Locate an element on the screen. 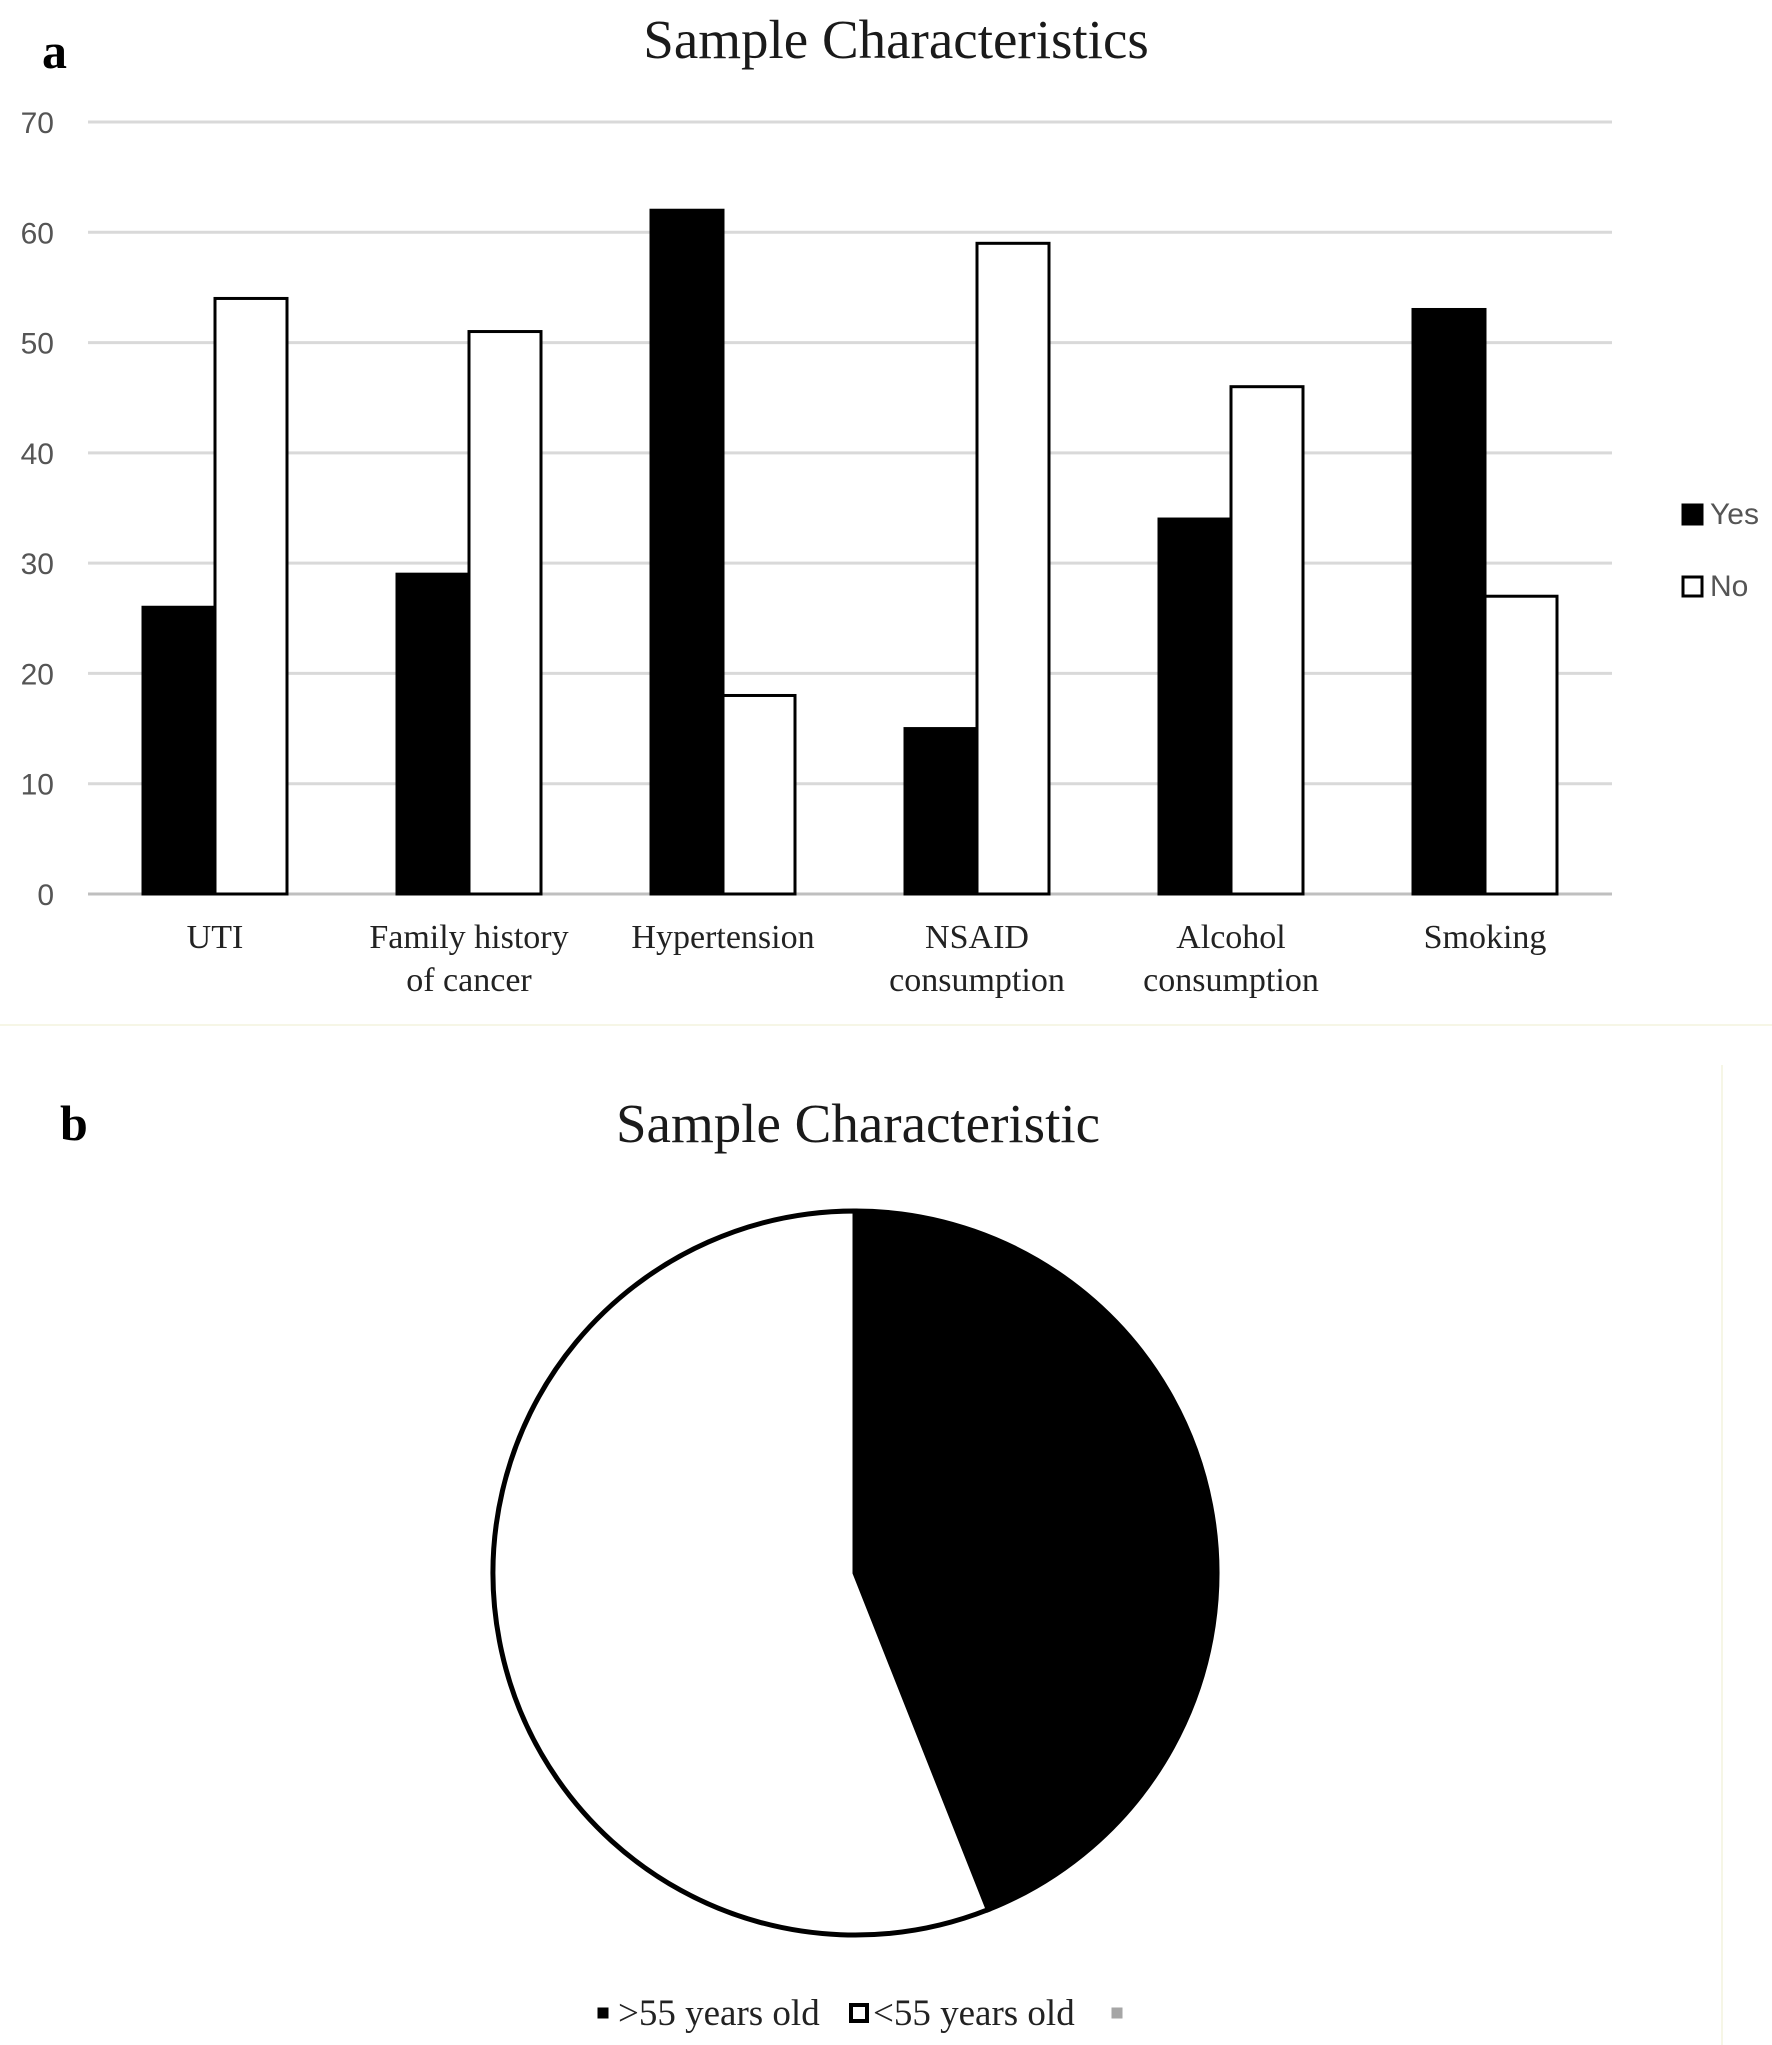 Image resolution: width=1772 pixels, height=2045 pixels. y-tick-label: 70 is located at coordinates (37, 123).